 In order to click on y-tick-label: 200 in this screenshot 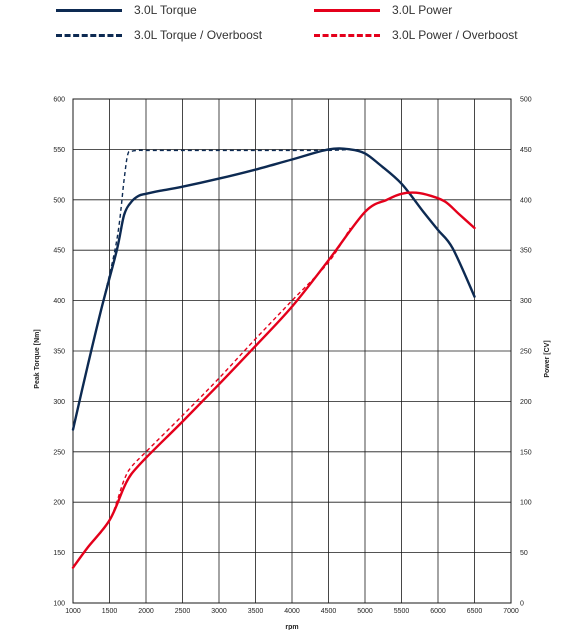, I will do `click(59, 503)`.